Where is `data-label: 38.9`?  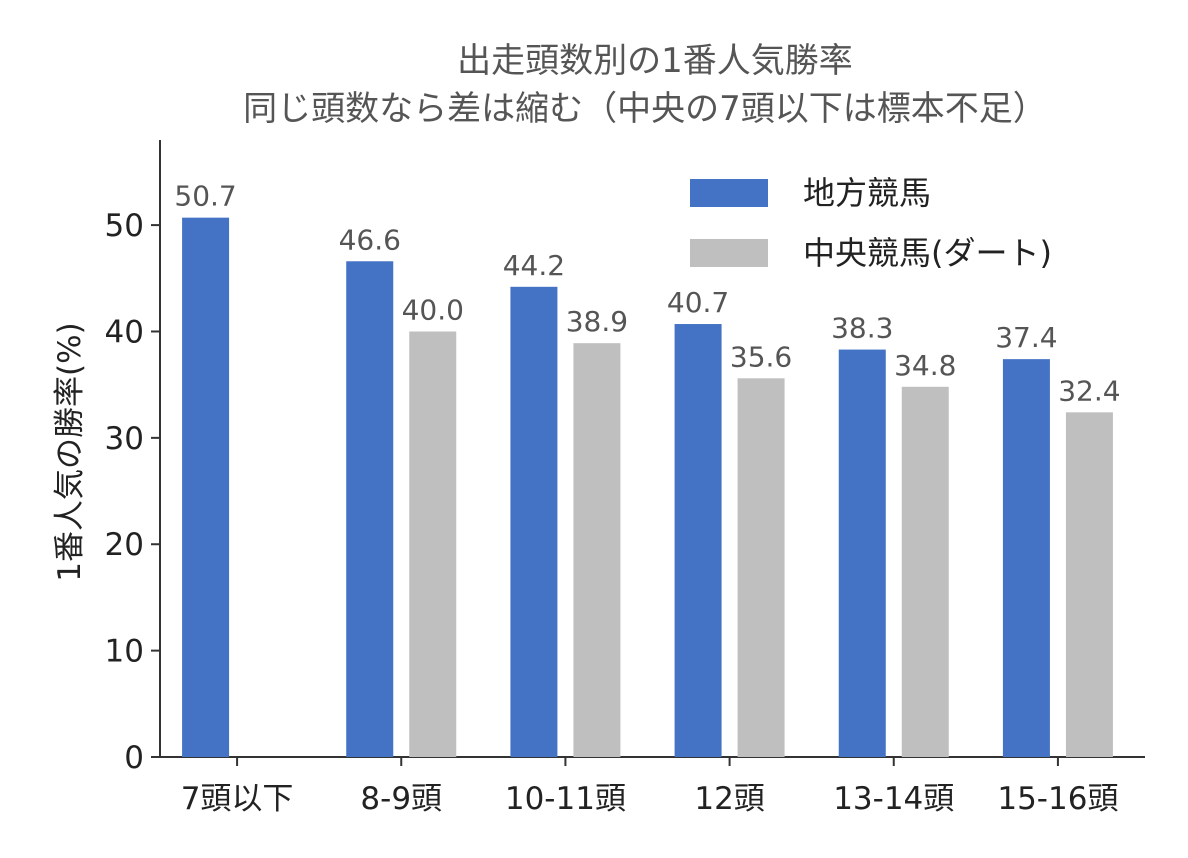
data-label: 38.9 is located at coordinates (597, 321).